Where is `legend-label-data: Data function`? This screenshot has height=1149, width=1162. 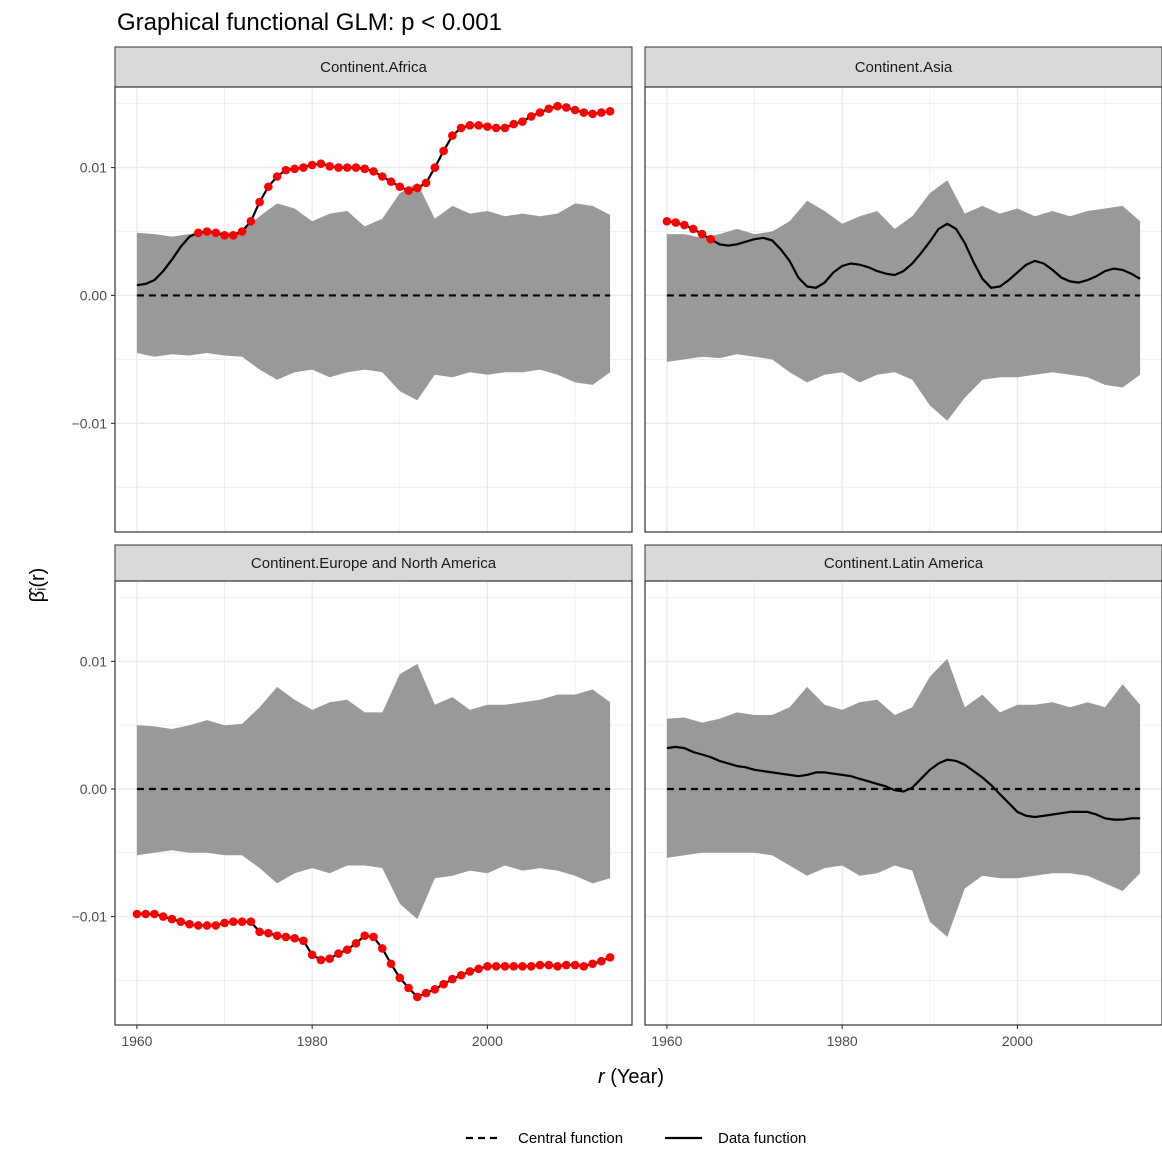 legend-label-data: Data function is located at coordinates (762, 1138).